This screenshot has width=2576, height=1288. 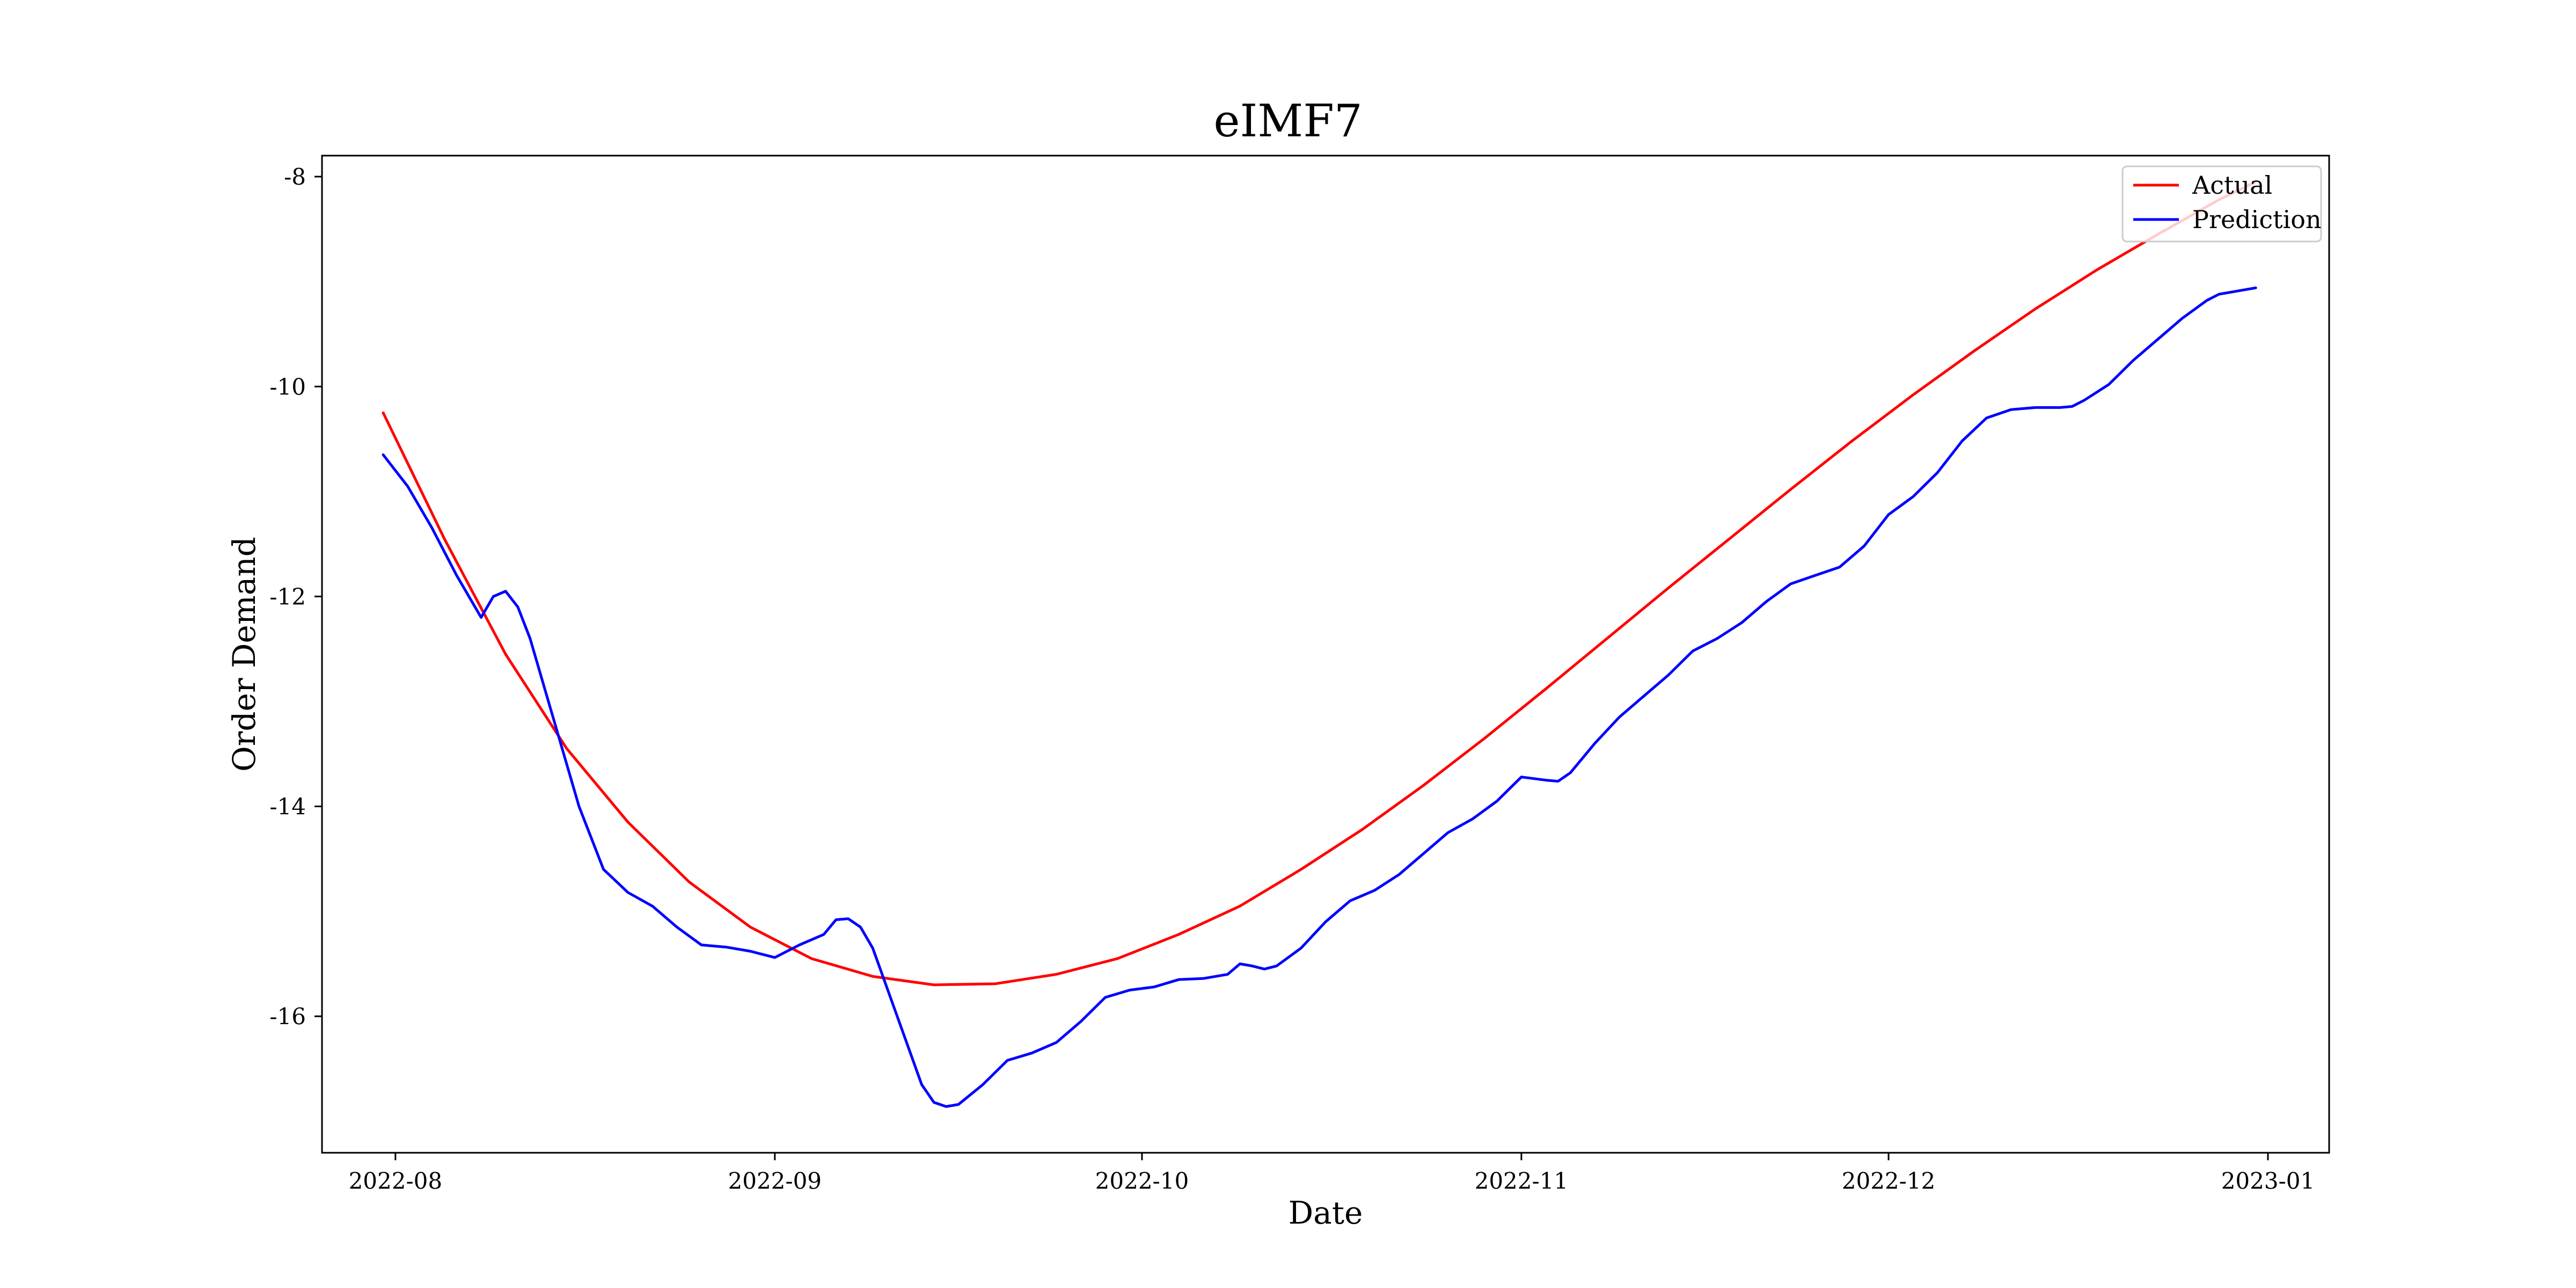 What do you see at coordinates (2268, 1181) in the screenshot?
I see `x-tick-label: 2023-01` at bounding box center [2268, 1181].